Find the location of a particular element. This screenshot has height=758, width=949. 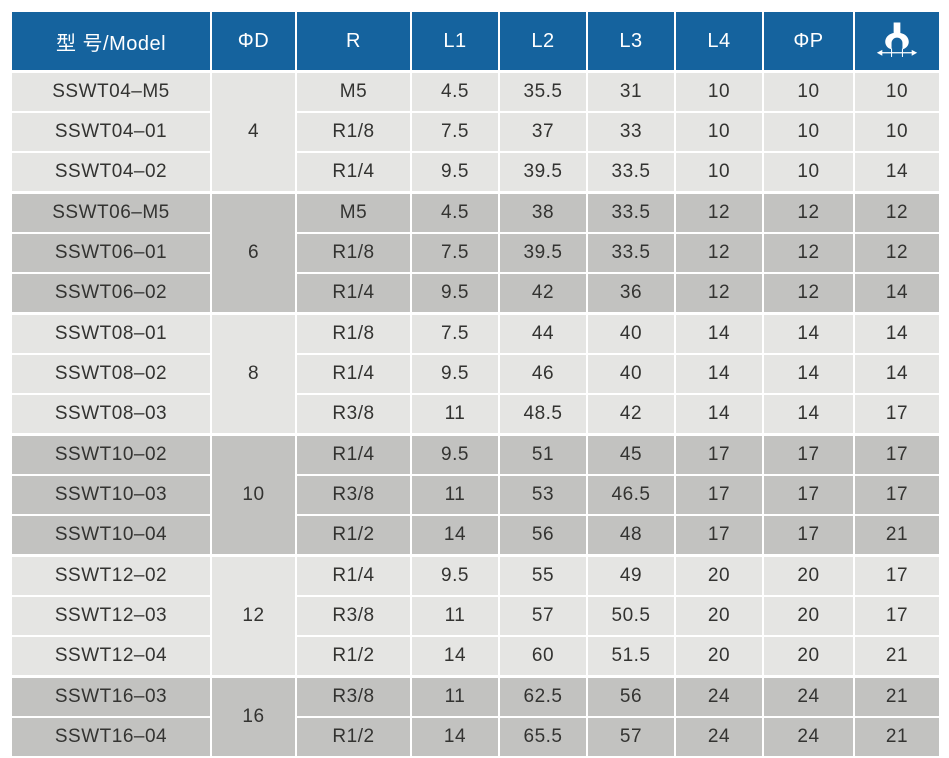

phi-d-cell: 10 is located at coordinates (253, 495).